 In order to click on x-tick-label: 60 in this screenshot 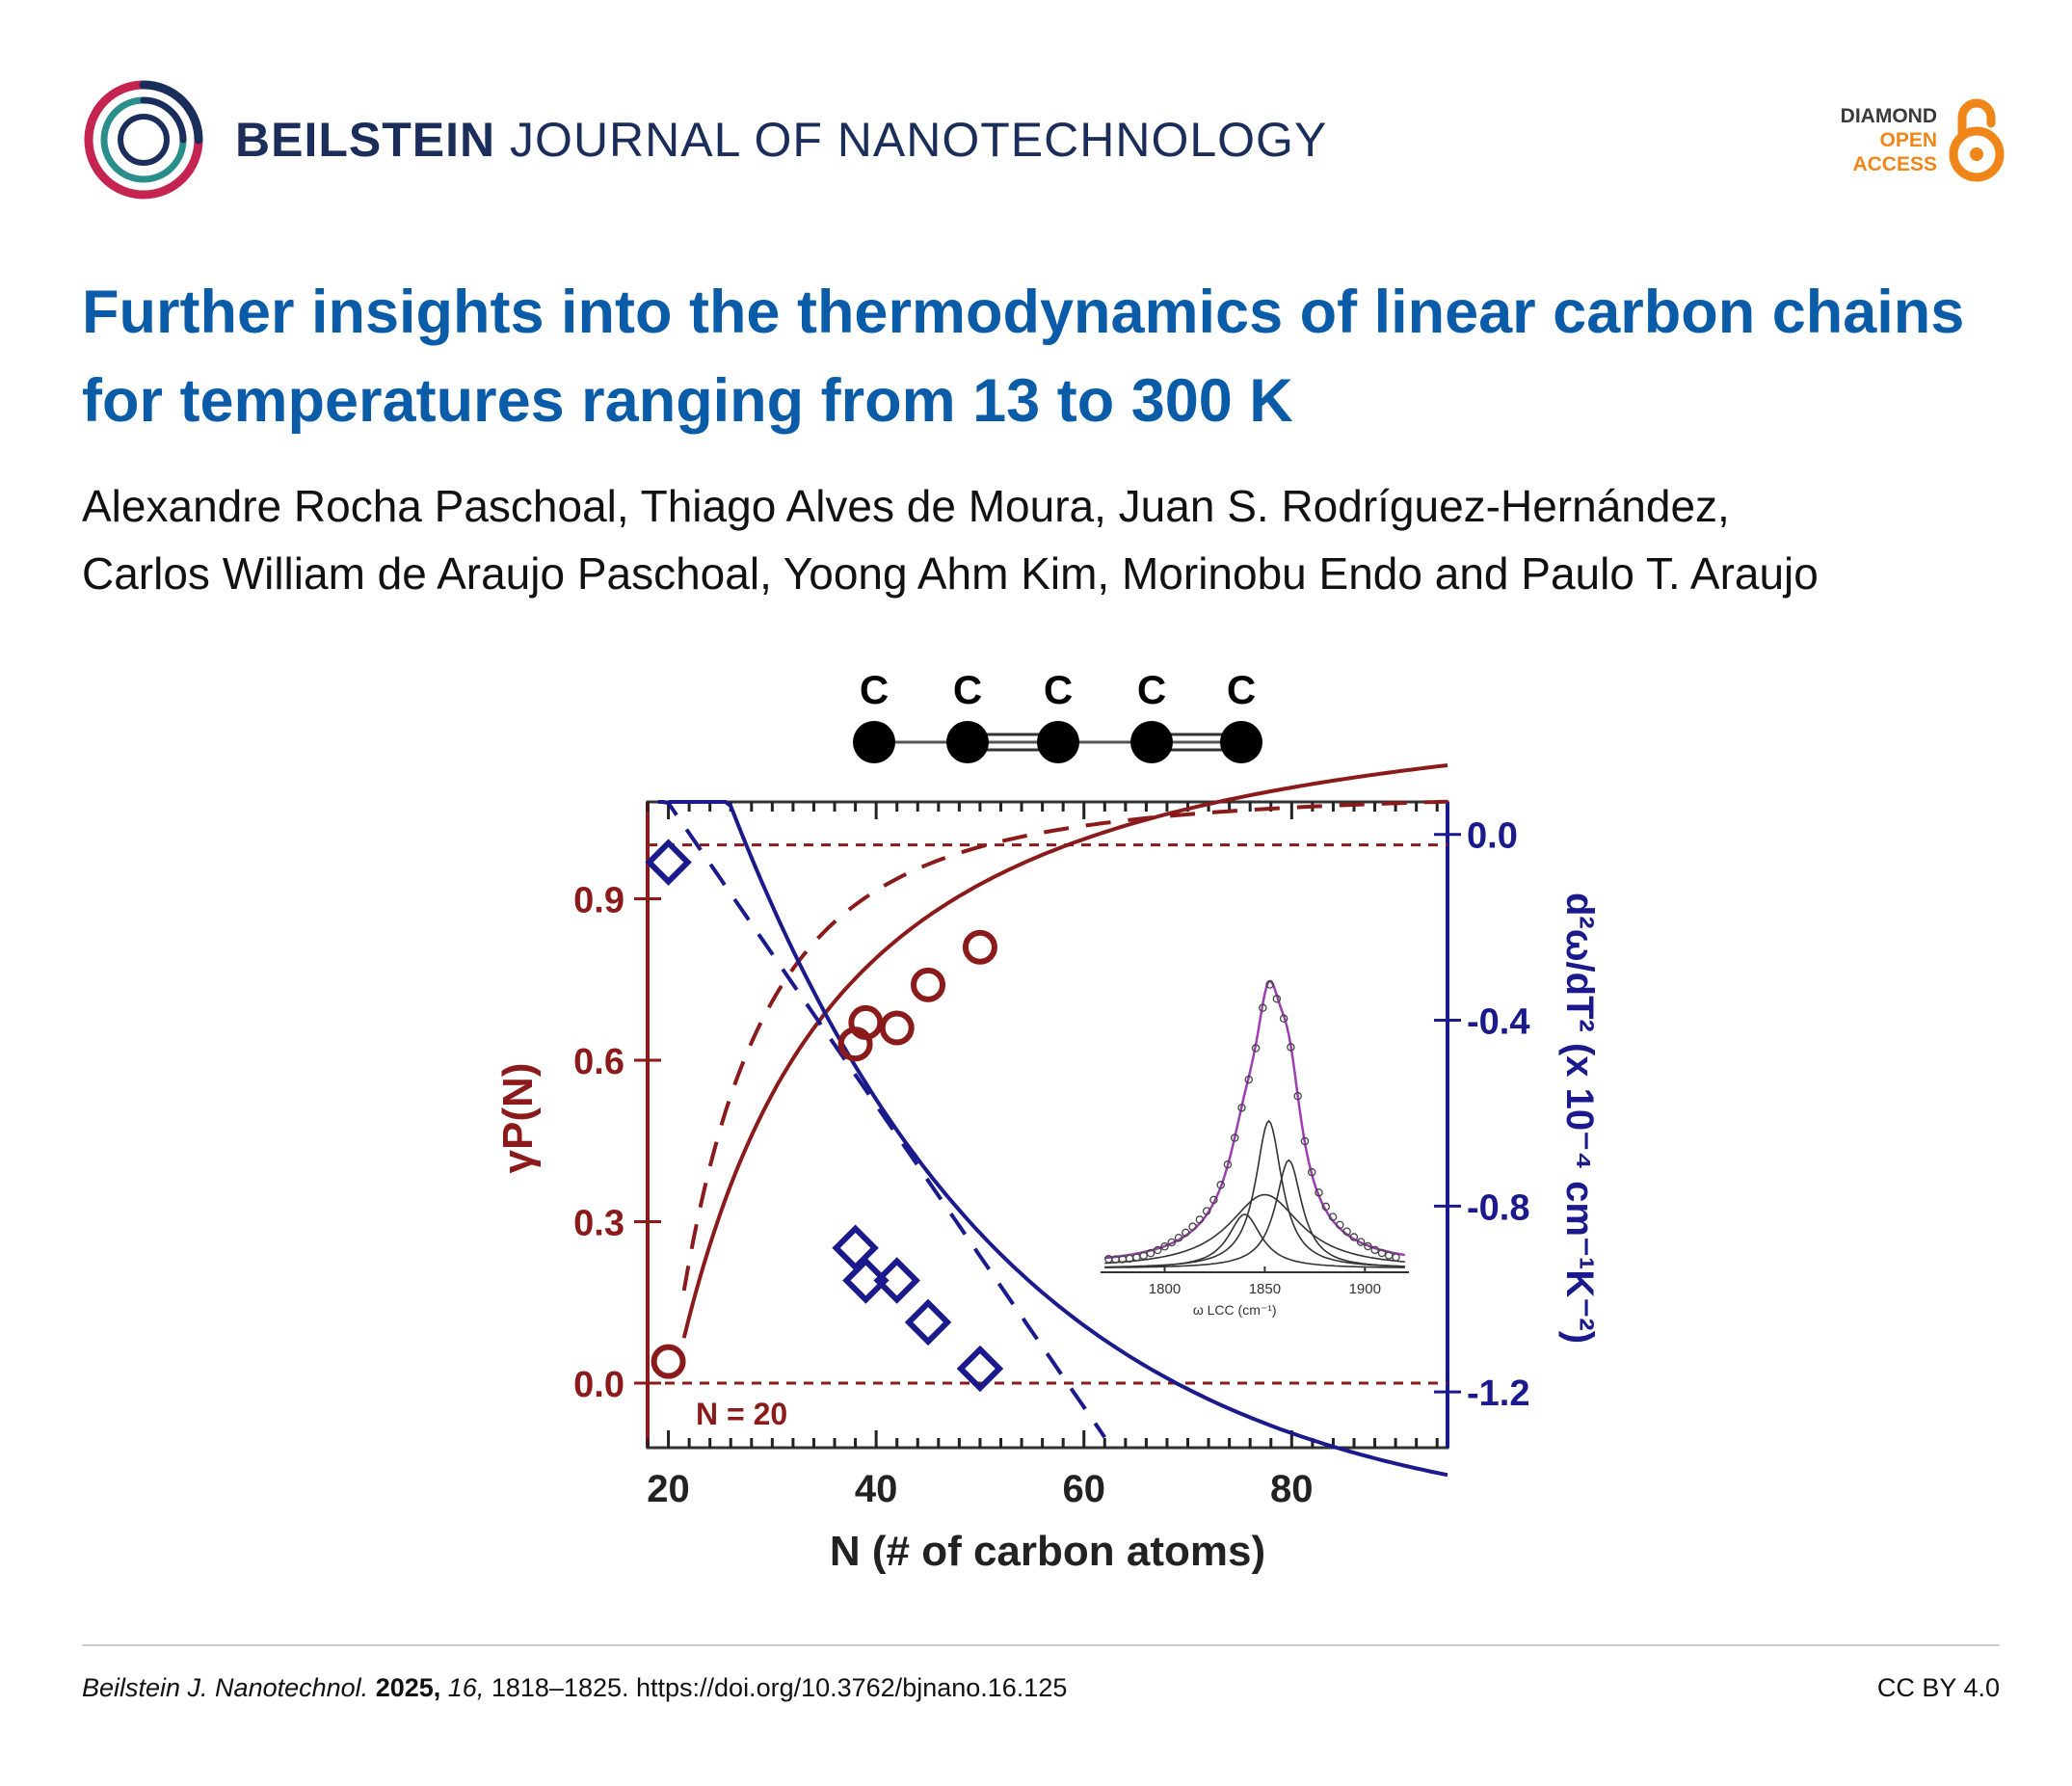, I will do `click(1083, 1489)`.